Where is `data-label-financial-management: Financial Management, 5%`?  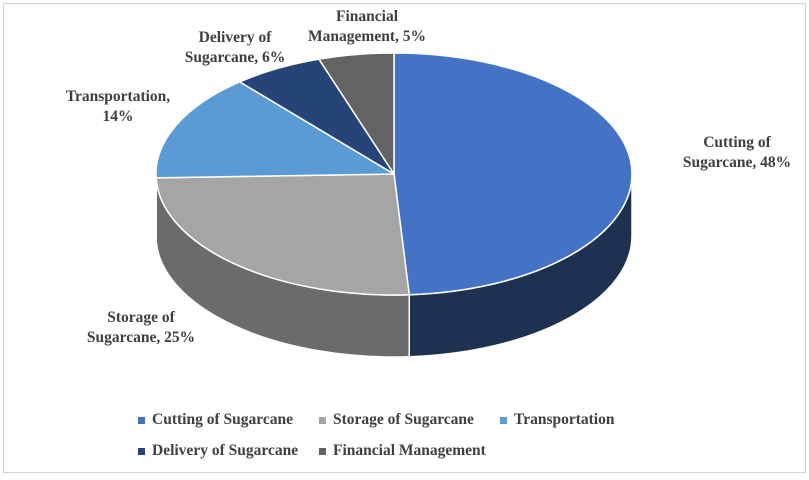 data-label-financial-management: Financial Management, 5% is located at coordinates (367, 27).